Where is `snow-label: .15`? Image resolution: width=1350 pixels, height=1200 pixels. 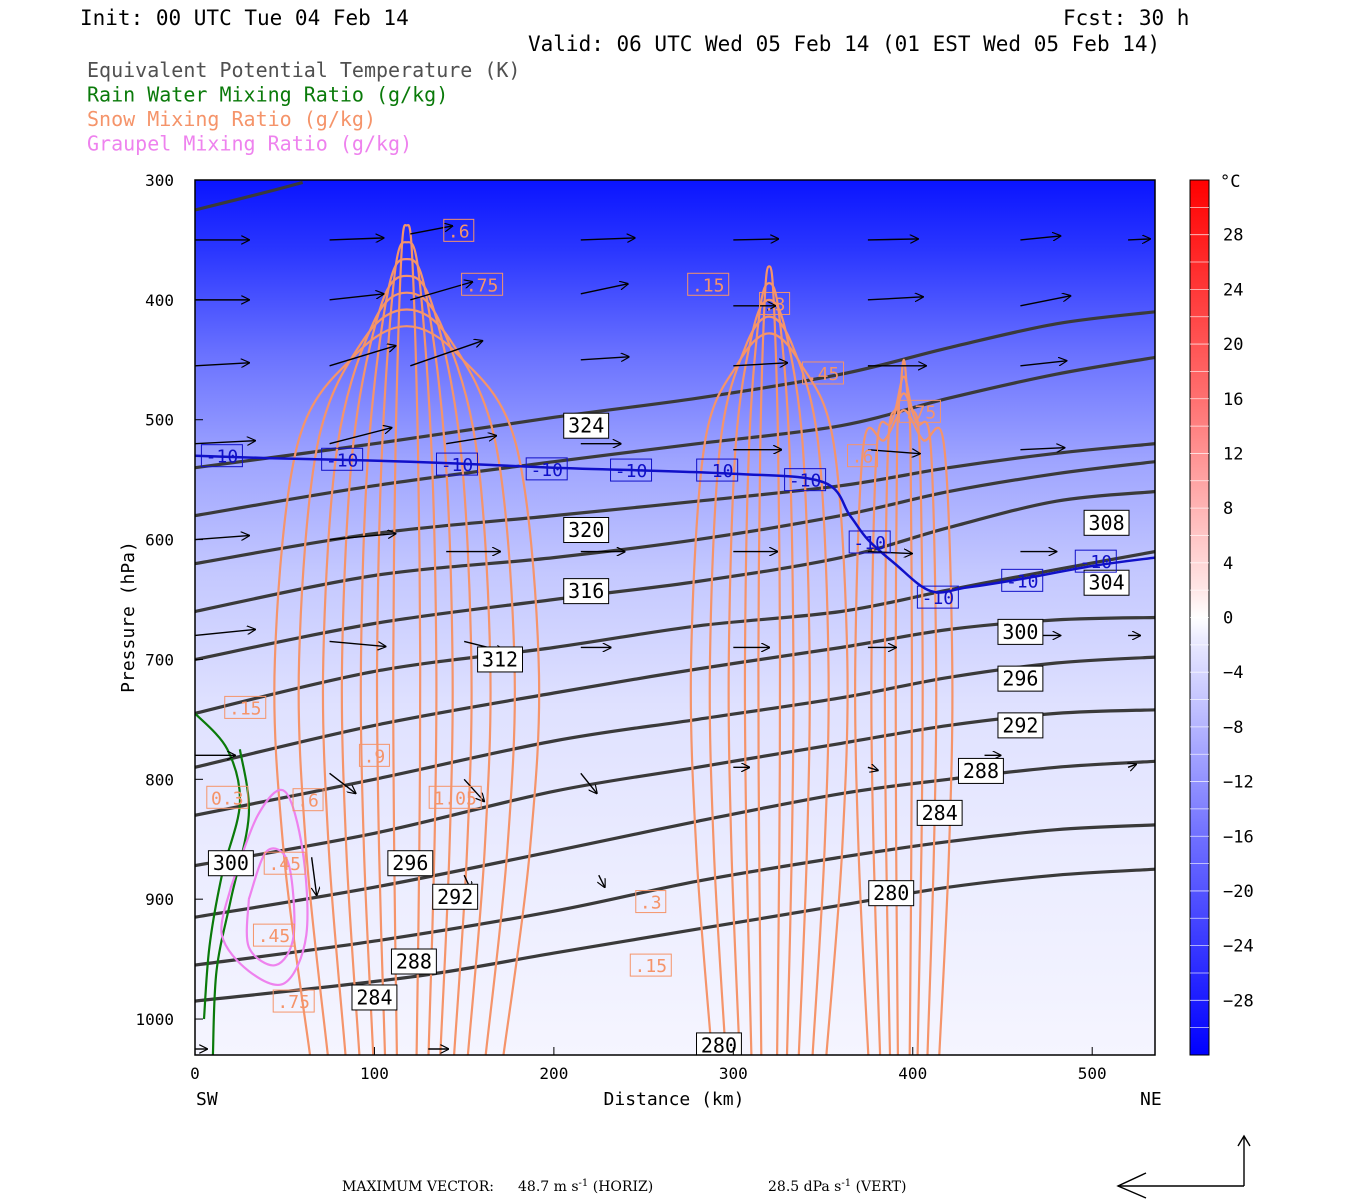
snow-label: .15 is located at coordinates (708, 284).